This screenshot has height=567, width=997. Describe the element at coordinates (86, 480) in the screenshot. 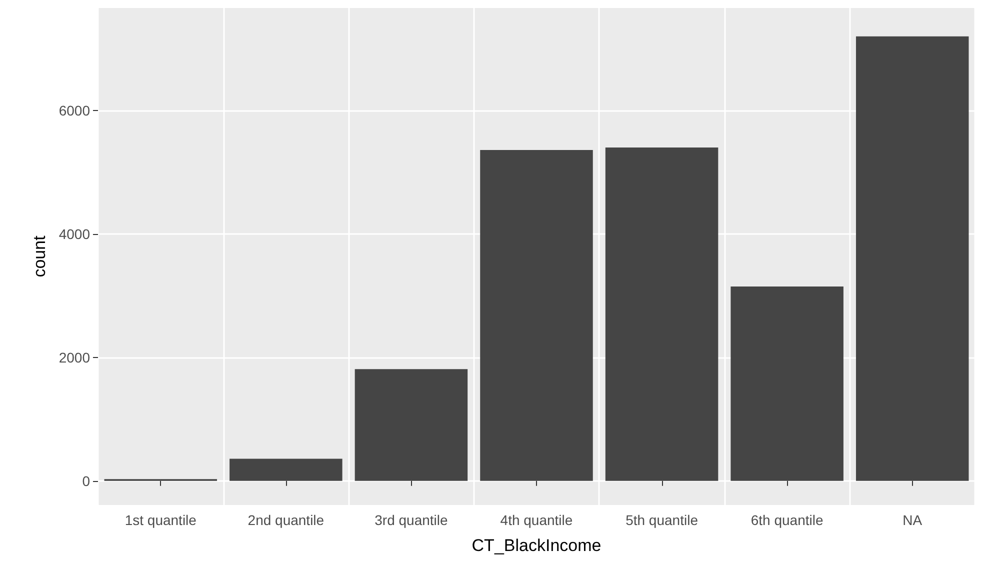

I see `y-tick-label: 0` at that location.